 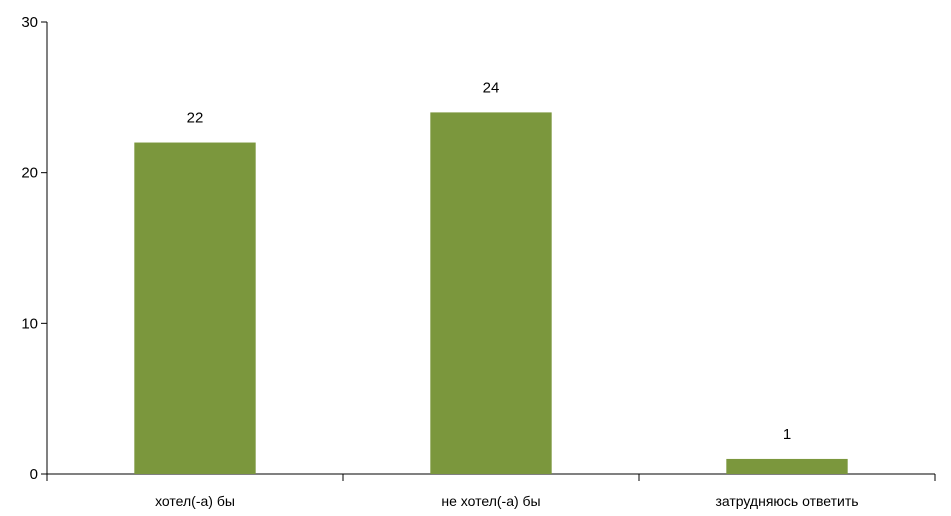 I want to click on y-tick-label: 0, so click(x=34, y=474).